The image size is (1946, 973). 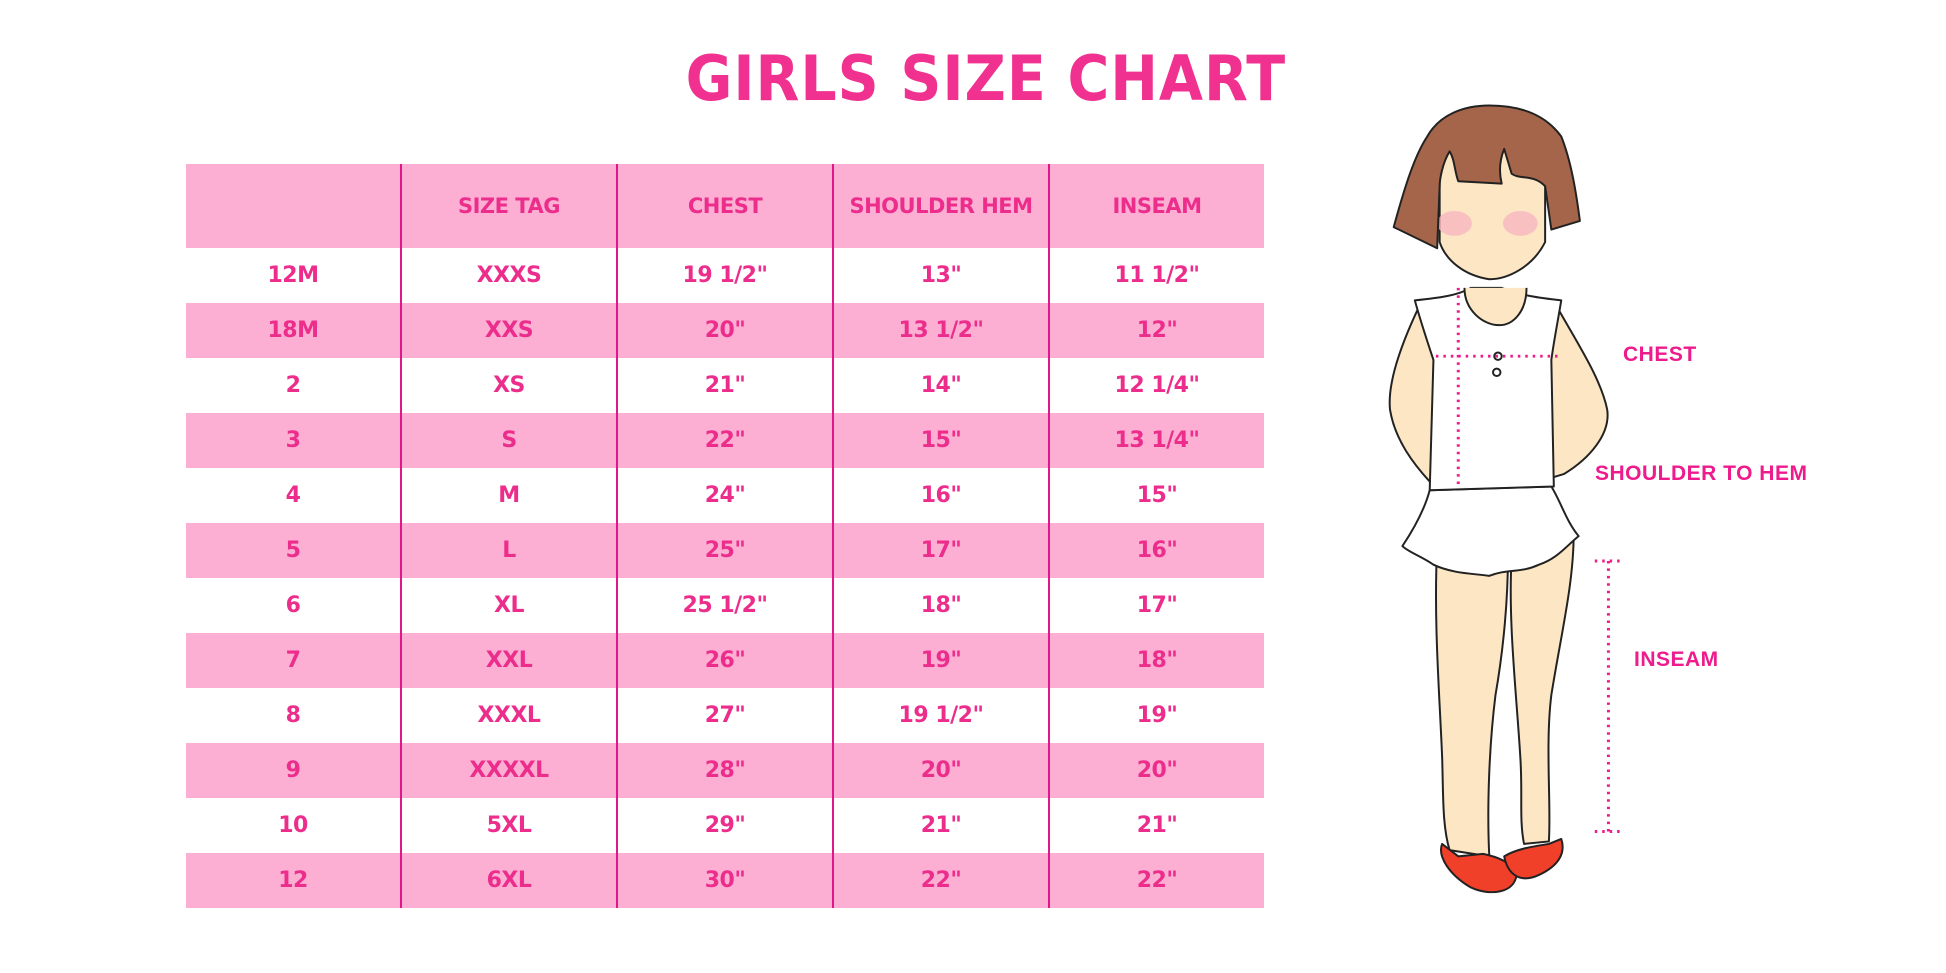 I want to click on cell-inseam: 16", so click(x=1156, y=550).